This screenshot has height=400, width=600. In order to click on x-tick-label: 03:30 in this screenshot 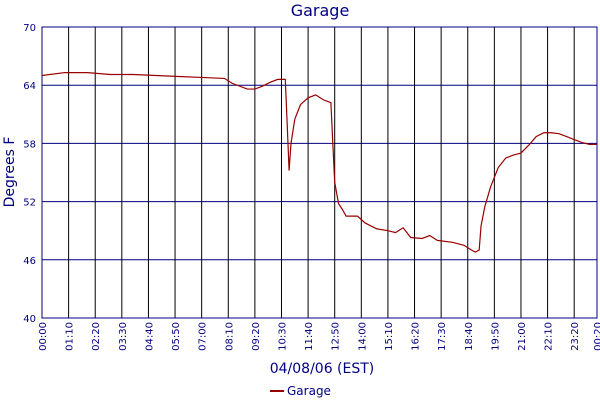, I will do `click(123, 336)`.